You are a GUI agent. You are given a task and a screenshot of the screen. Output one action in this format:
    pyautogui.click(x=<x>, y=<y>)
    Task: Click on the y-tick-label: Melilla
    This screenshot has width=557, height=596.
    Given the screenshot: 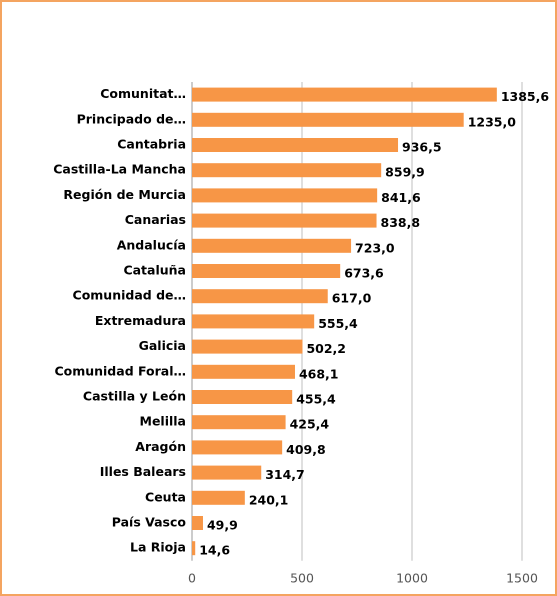 What is the action you would take?
    pyautogui.click(x=163, y=421)
    